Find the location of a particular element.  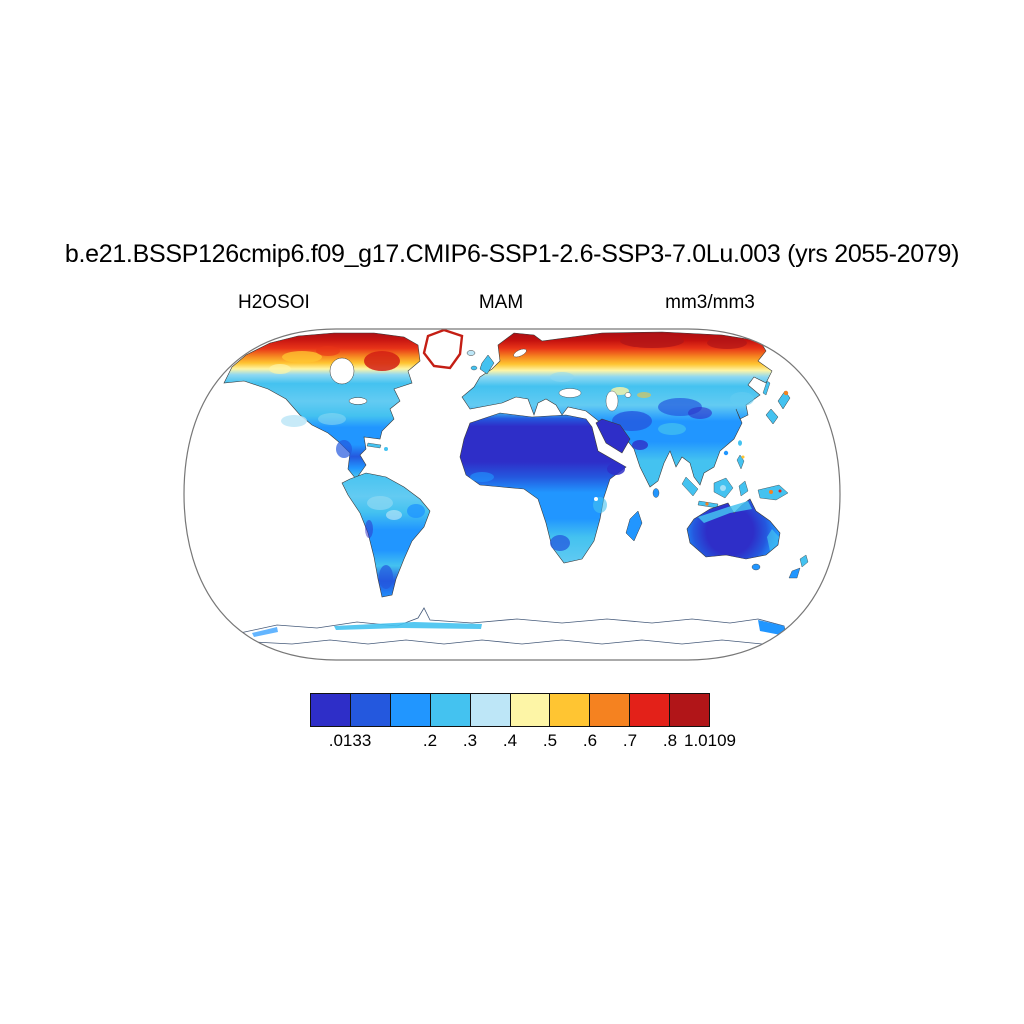

colorbar-boxes is located at coordinates (510, 710).